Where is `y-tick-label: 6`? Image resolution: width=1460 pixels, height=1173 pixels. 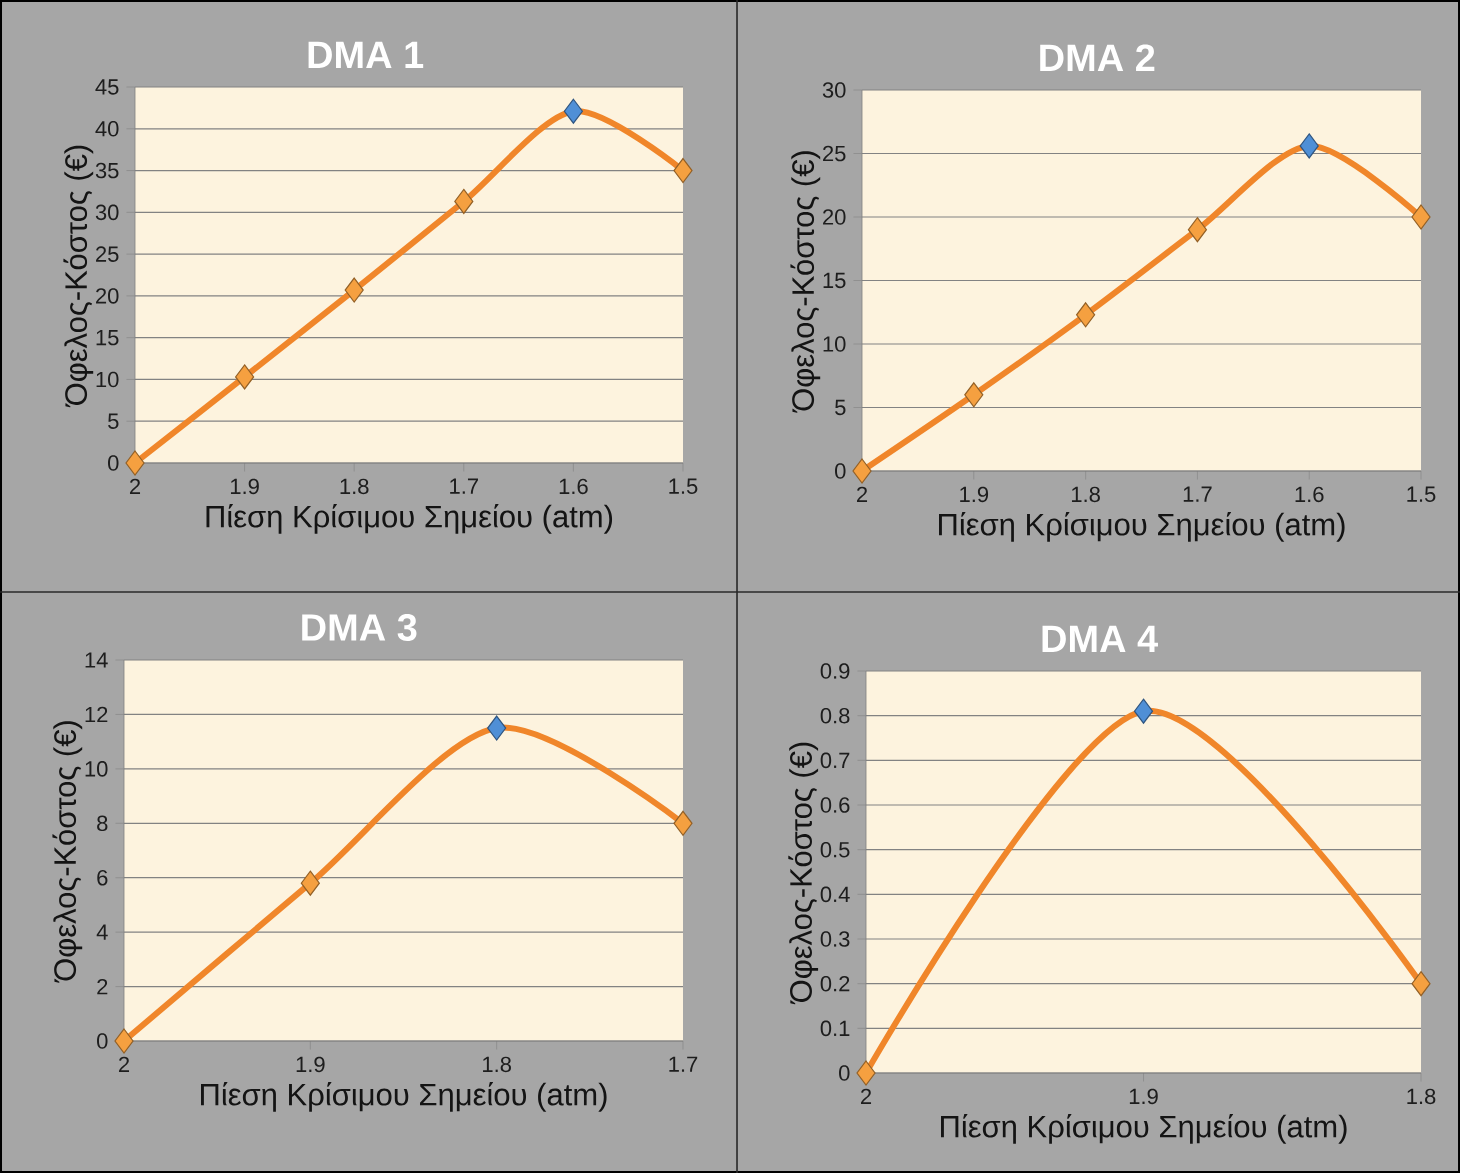
y-tick-label: 6 is located at coordinates (102, 877).